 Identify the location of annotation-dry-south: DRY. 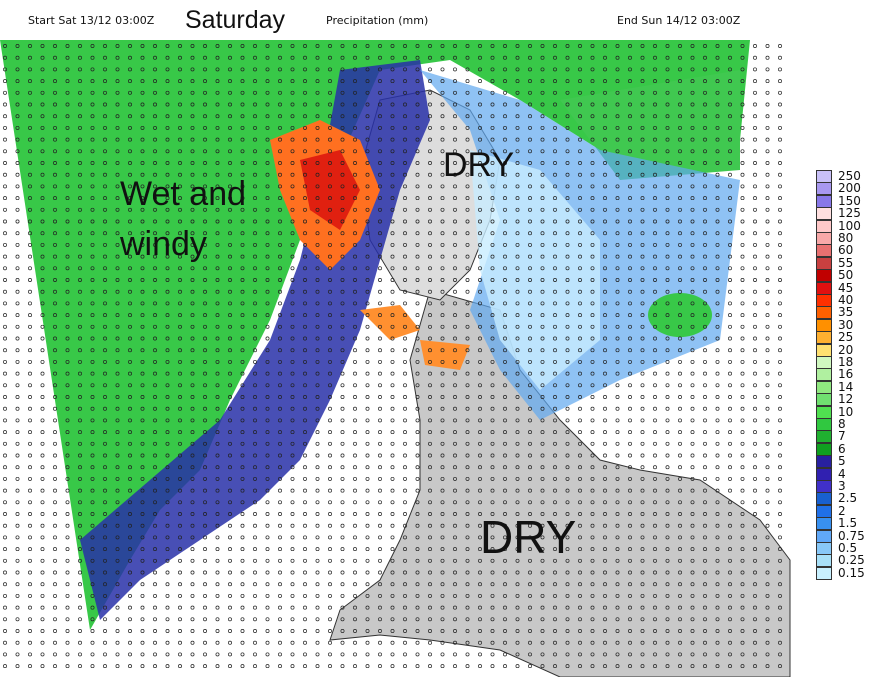
(528, 537).